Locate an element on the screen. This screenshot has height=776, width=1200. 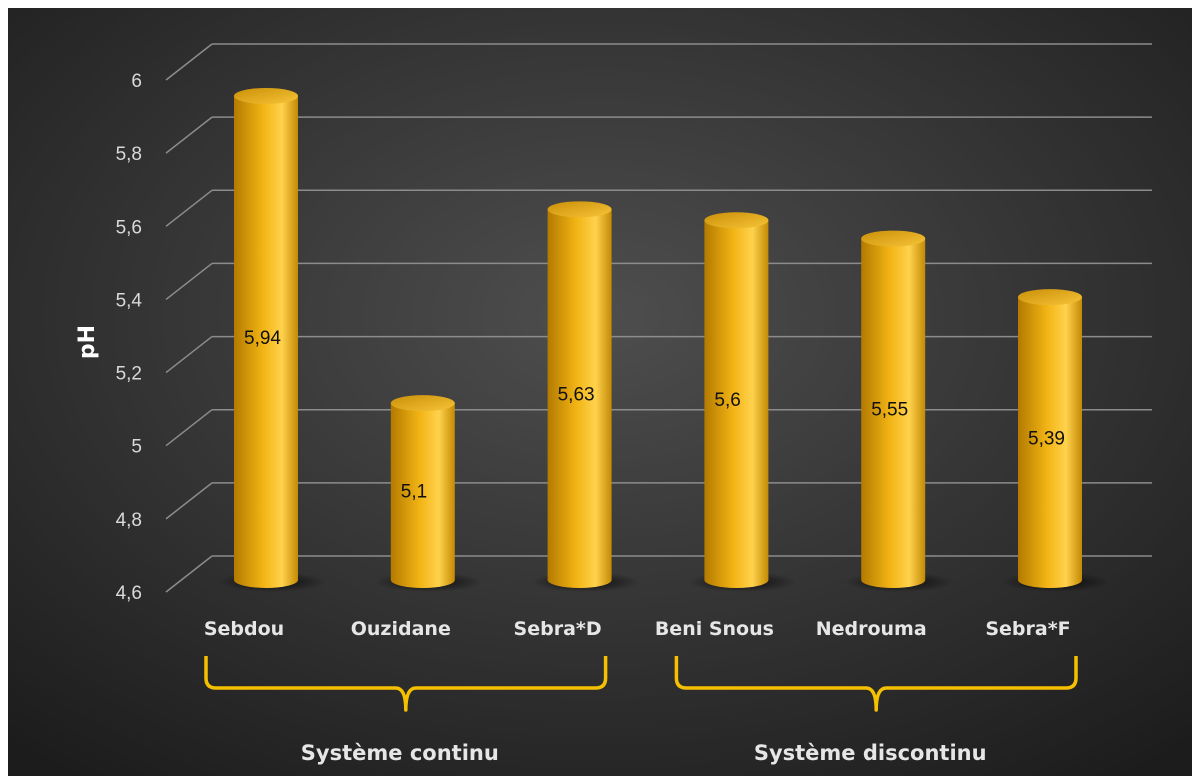
y-tick-label: 4,8 is located at coordinates (129, 520).